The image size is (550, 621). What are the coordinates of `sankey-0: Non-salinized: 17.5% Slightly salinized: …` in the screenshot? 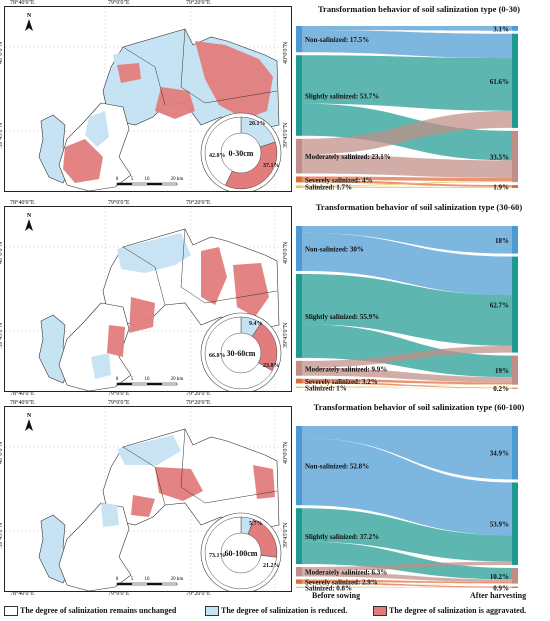 It's located at (407, 108).